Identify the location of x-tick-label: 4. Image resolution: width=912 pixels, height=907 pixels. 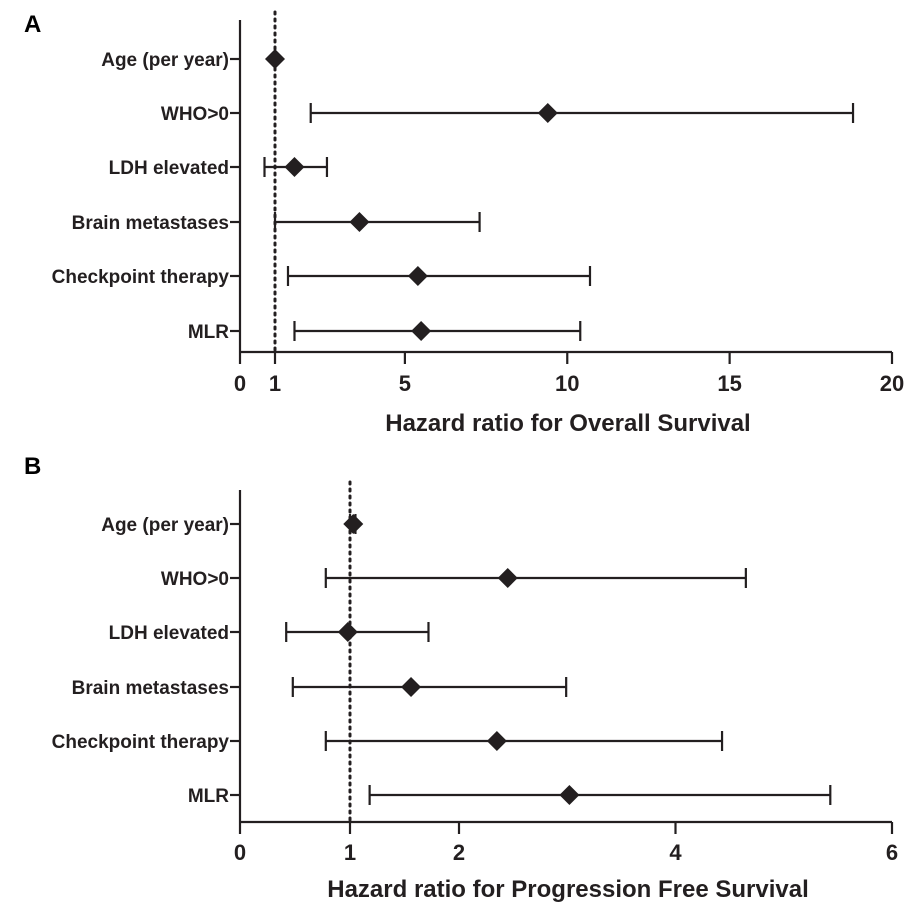
(675, 852).